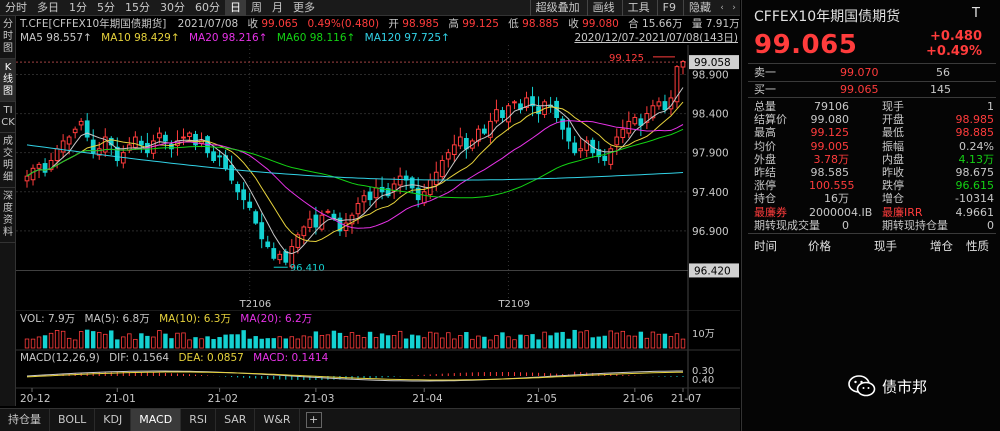 The image size is (1000, 431). Describe the element at coordinates (954, 44) in the screenshot. I see `price-change: +0.480 +0.49%` at that location.